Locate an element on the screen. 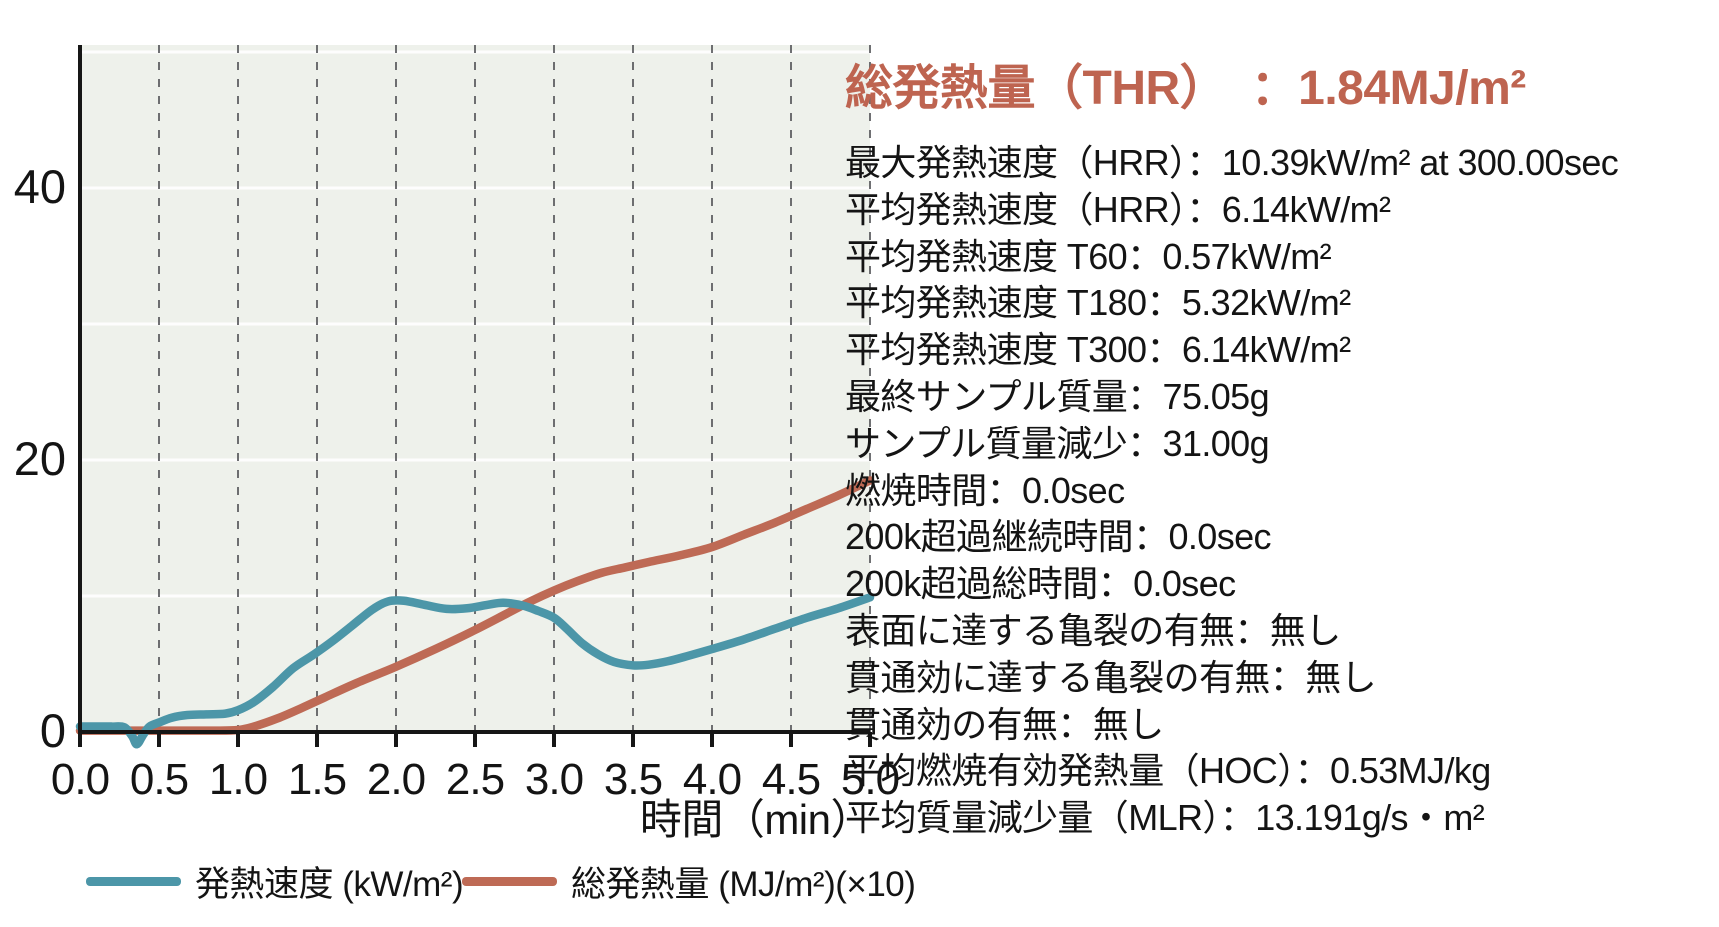 The width and height of the screenshot is (1719, 927). y-tick-label: 0 is located at coordinates (53, 730).